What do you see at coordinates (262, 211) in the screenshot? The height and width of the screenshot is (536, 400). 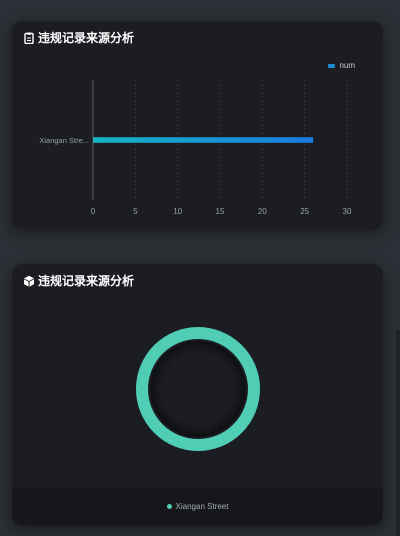 I see `x-tick-label: 20` at bounding box center [262, 211].